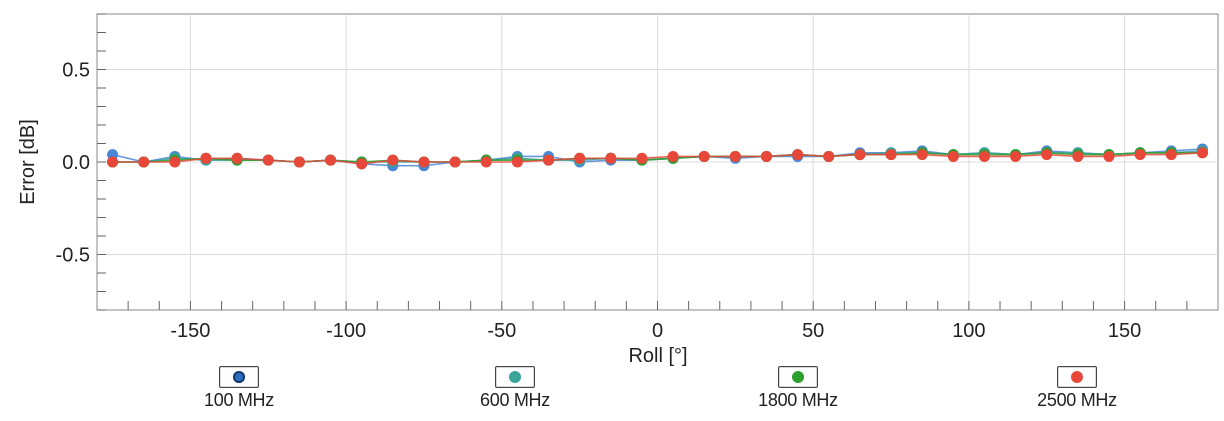 The width and height of the screenshot is (1224, 421). Describe the element at coordinates (190, 331) in the screenshot. I see `x-tick-label-0: -150` at that location.